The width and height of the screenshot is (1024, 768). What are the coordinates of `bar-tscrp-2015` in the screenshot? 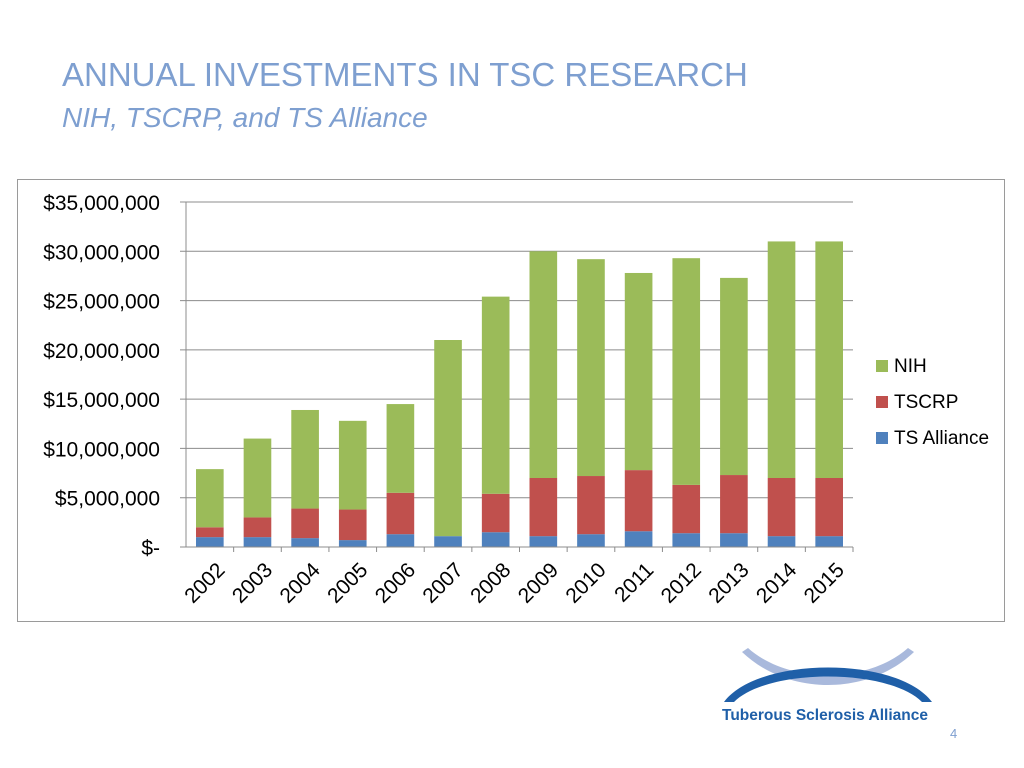 It's located at (829, 507).